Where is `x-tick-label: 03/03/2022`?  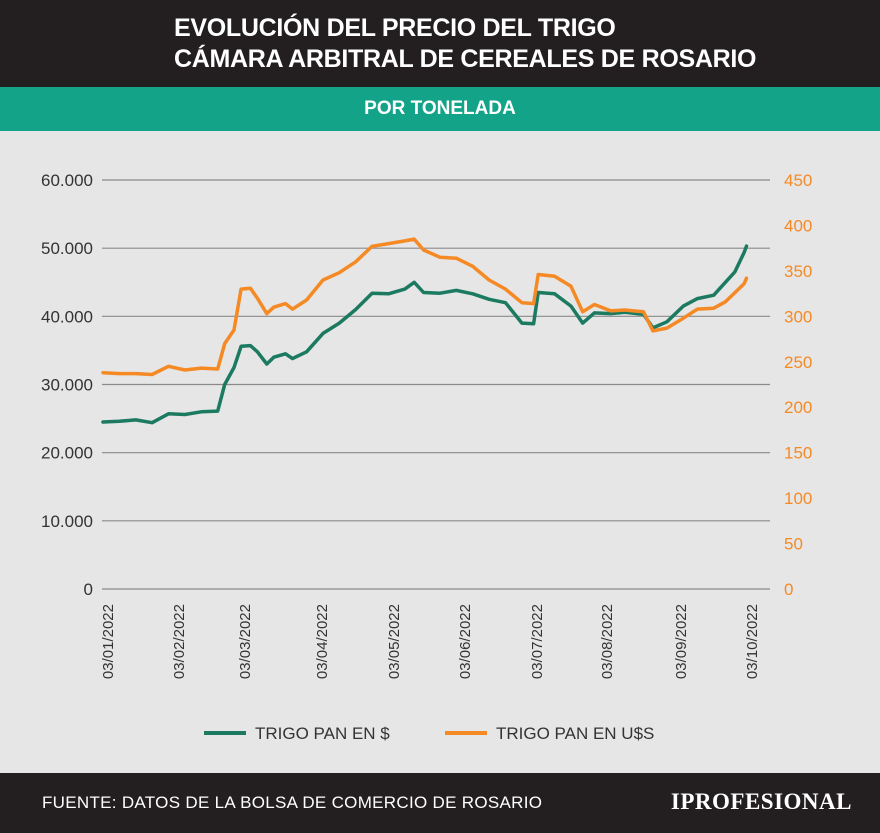 x-tick-label: 03/03/2022 is located at coordinates (245, 641).